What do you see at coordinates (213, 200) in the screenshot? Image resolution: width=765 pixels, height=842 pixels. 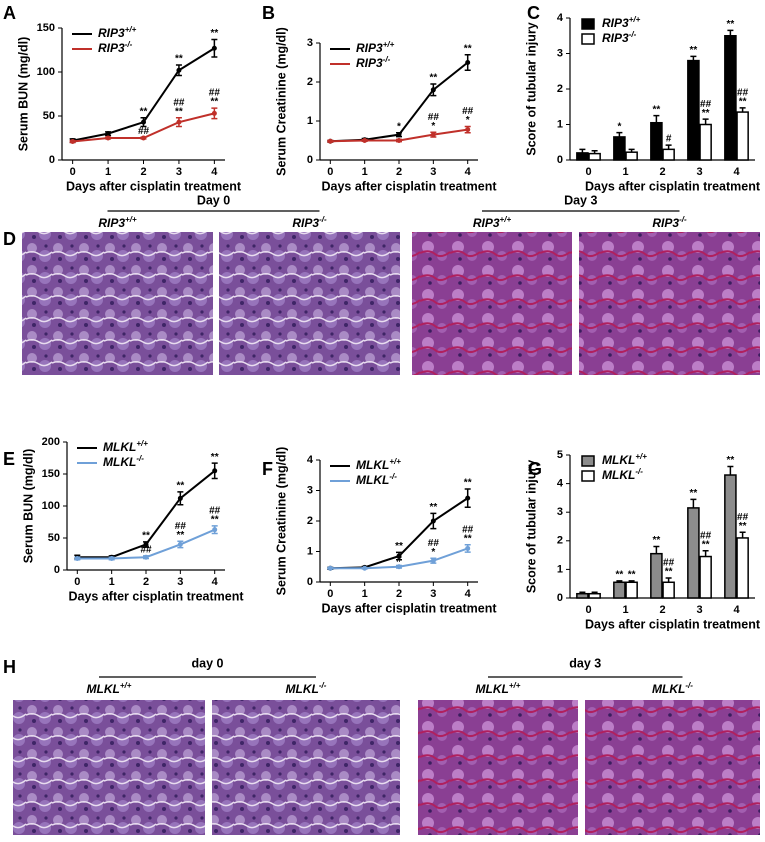 I see `group-label: Day 0` at bounding box center [213, 200].